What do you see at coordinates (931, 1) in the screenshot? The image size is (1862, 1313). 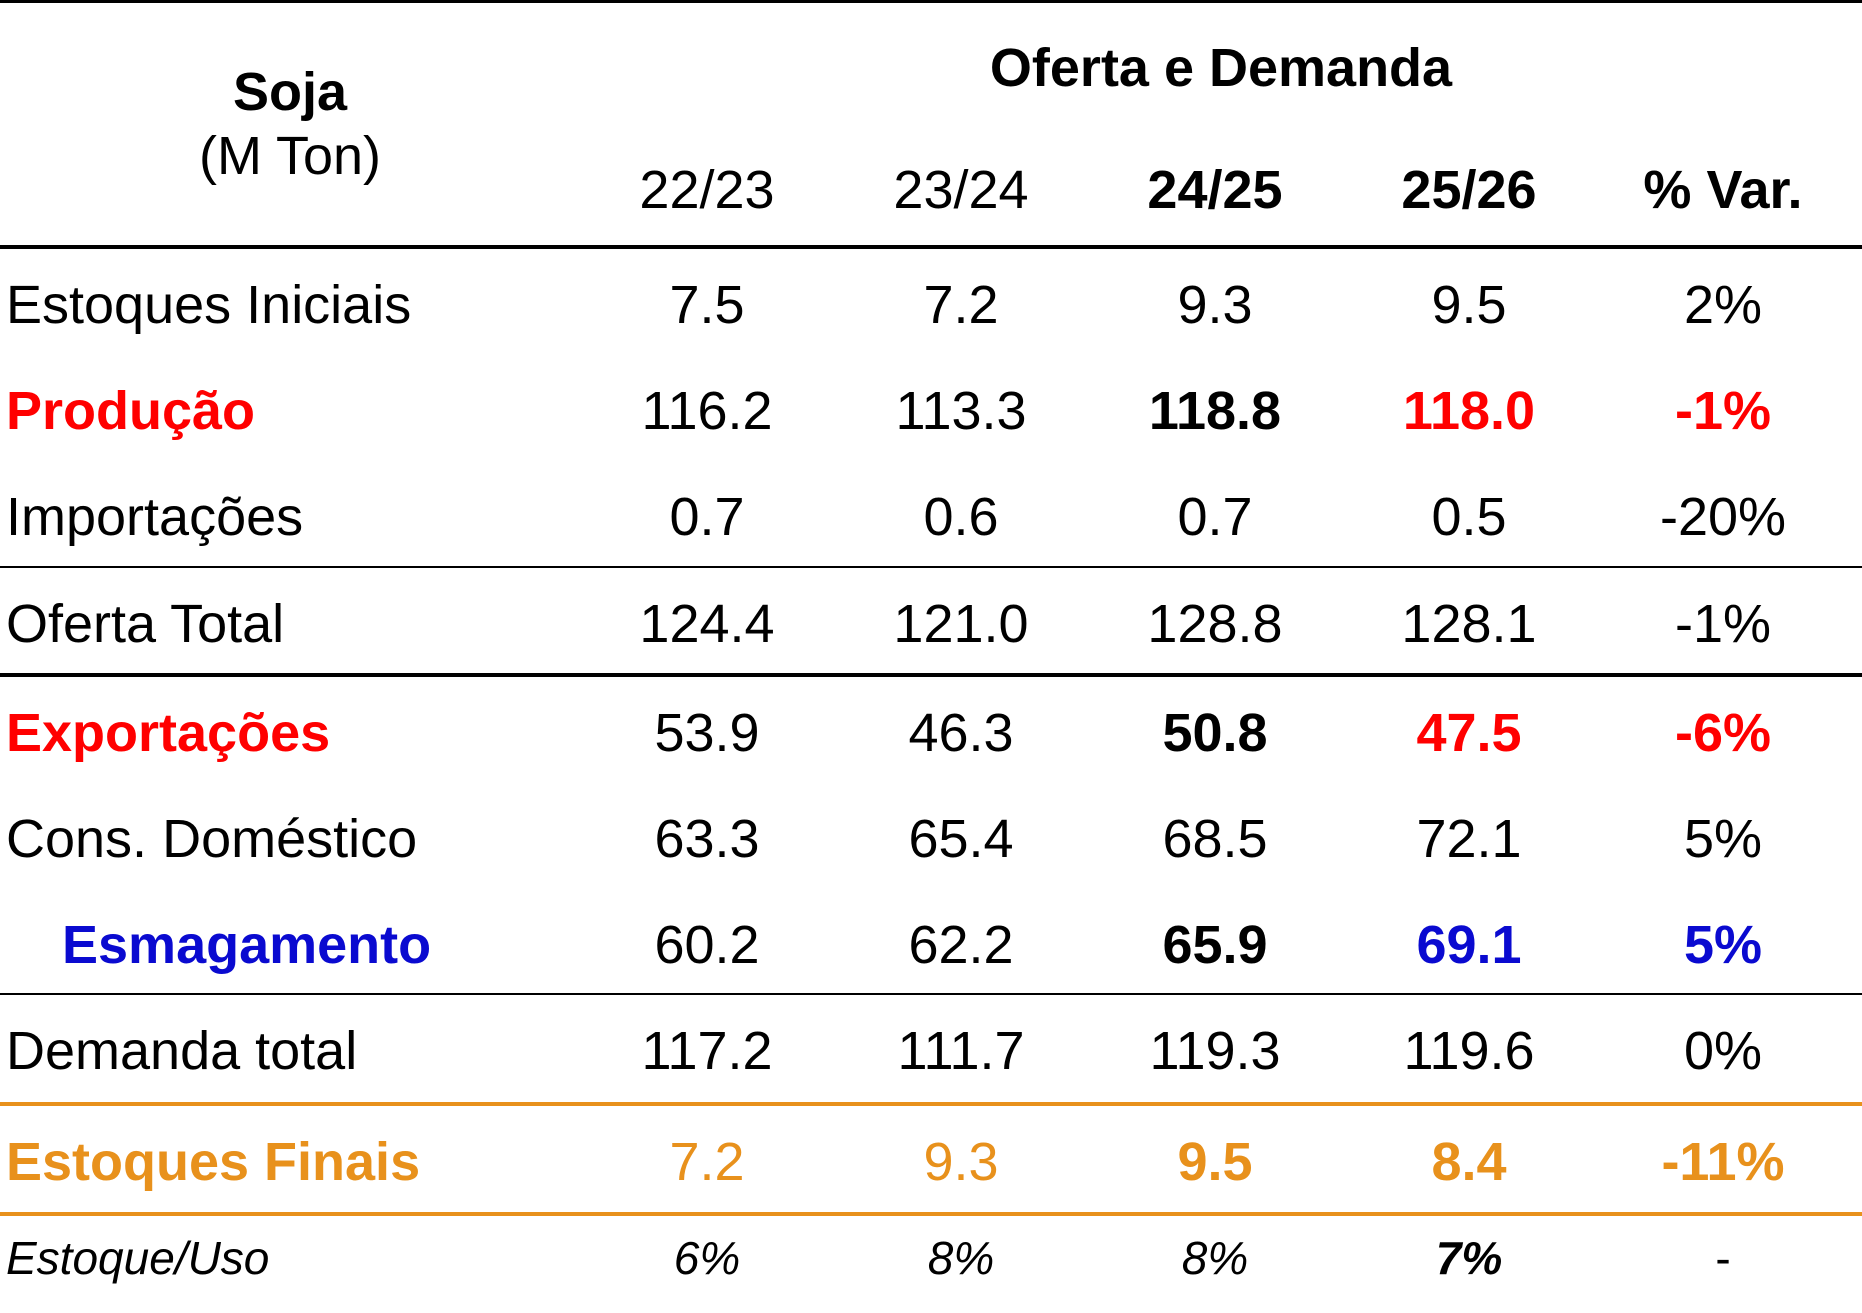 I see `top-rule` at bounding box center [931, 1].